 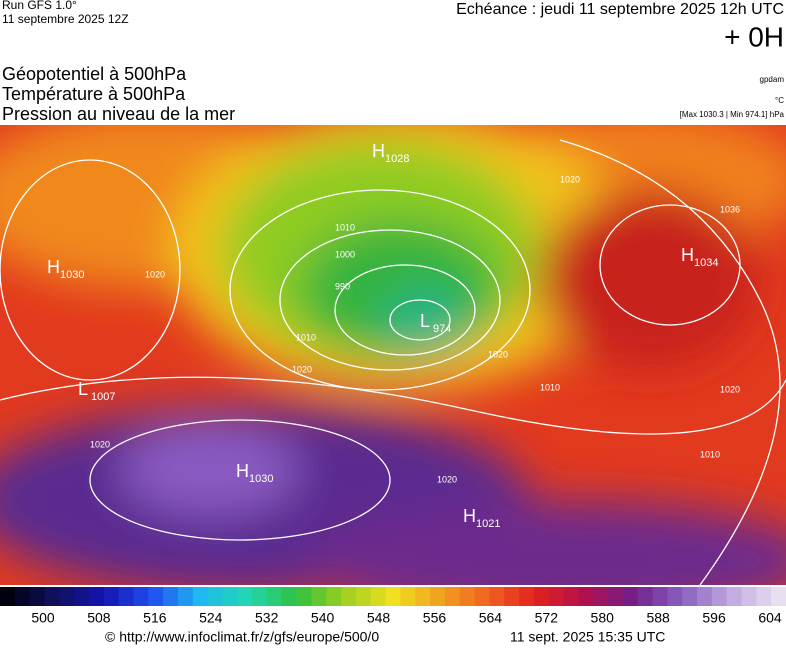 What do you see at coordinates (379, 618) in the screenshot?
I see `colorbar-label: 548` at bounding box center [379, 618].